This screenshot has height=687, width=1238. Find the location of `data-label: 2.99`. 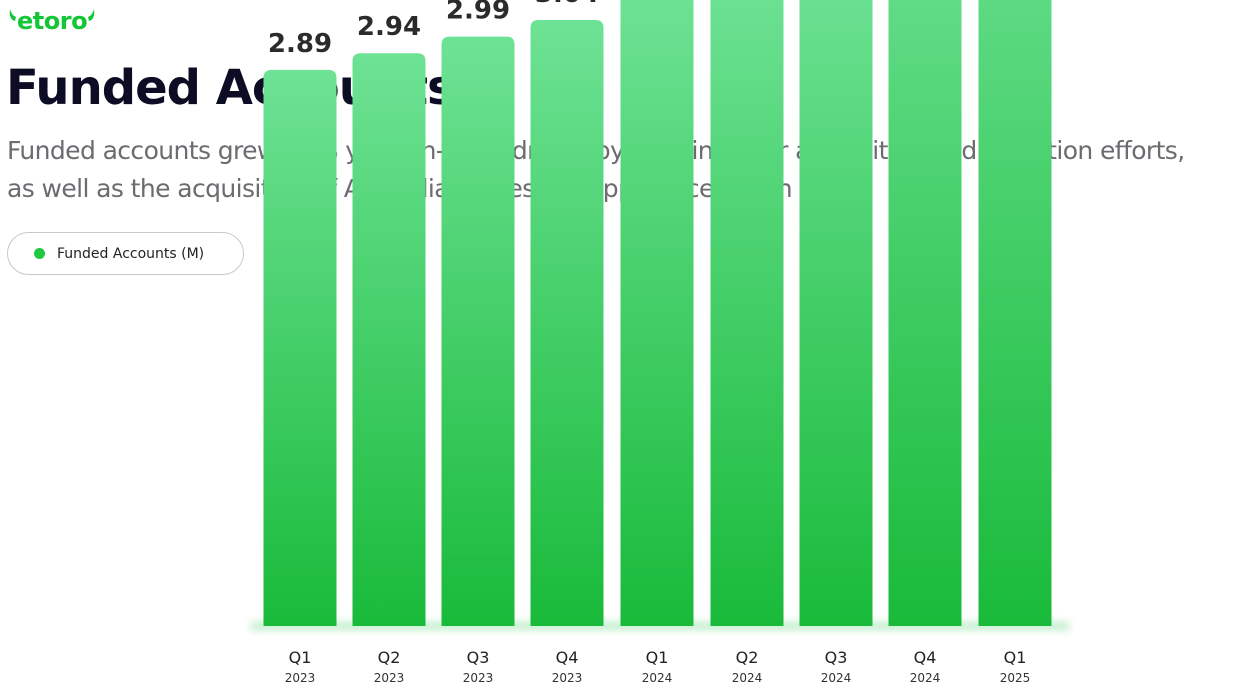

data-label: 2.99 is located at coordinates (478, 13).